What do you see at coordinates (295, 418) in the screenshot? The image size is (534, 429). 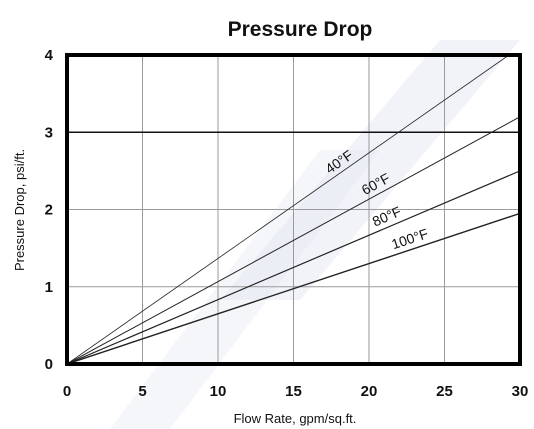 I see `x-axis-label: Flow Rate, gpm/sq.ft.` at bounding box center [295, 418].